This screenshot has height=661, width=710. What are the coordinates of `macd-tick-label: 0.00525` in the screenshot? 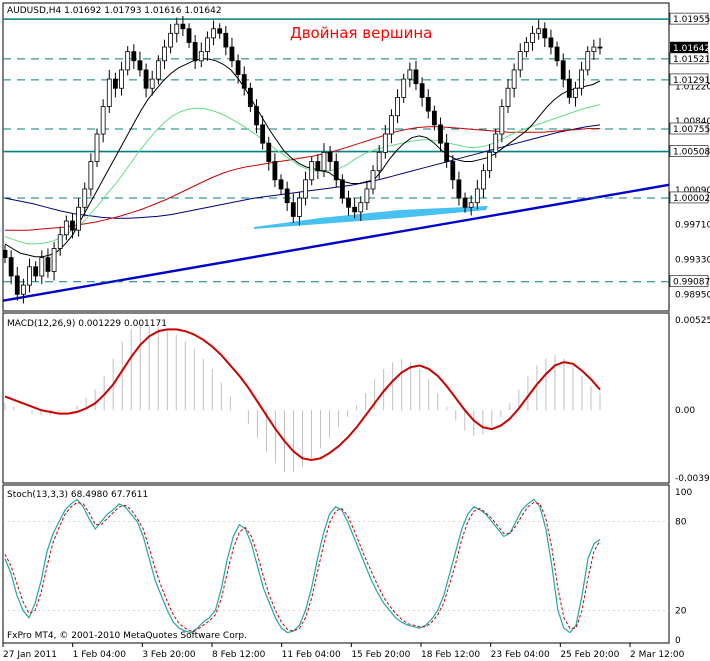 It's located at (692, 321).